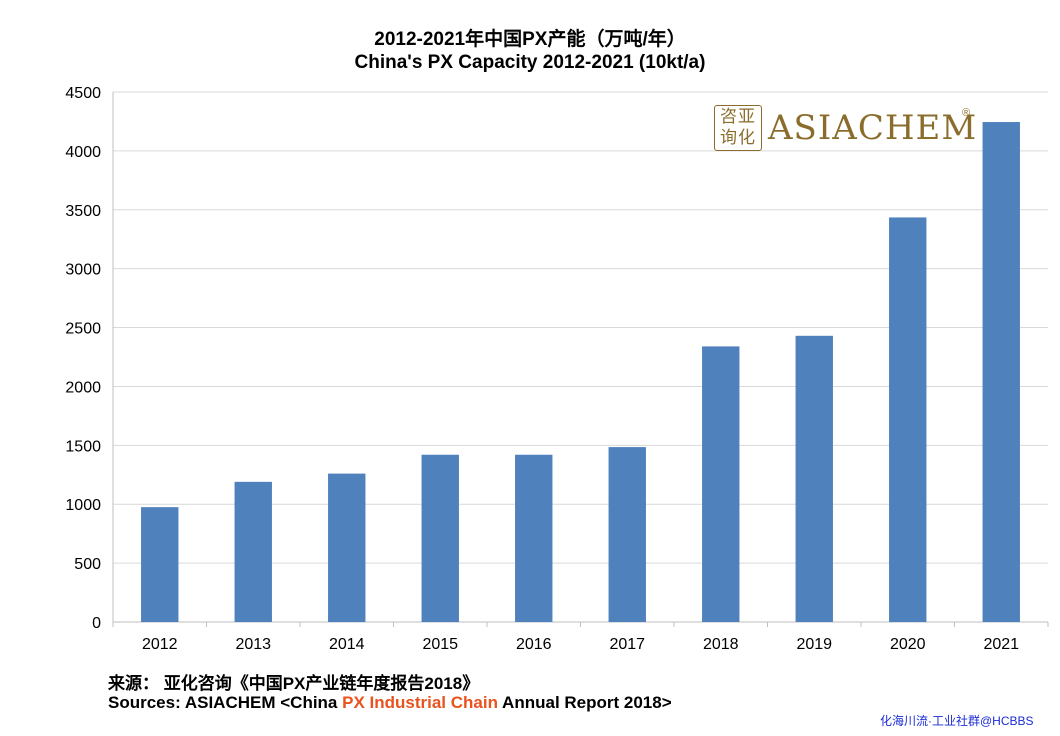 This screenshot has width=1060, height=736. I want to click on bar-2016, so click(534, 538).